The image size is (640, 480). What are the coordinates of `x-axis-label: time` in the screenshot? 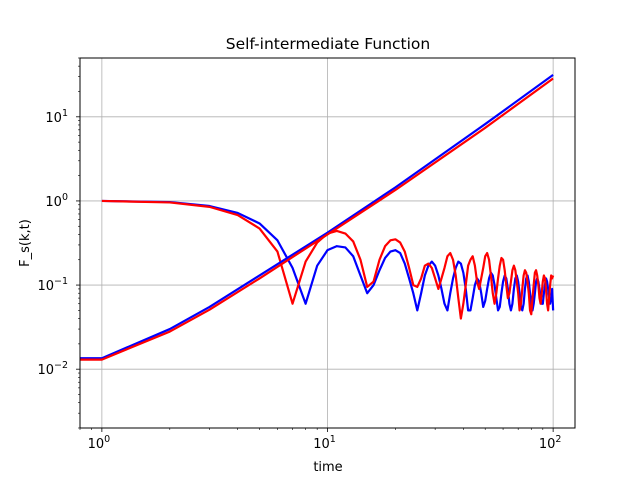 It's located at (327, 467).